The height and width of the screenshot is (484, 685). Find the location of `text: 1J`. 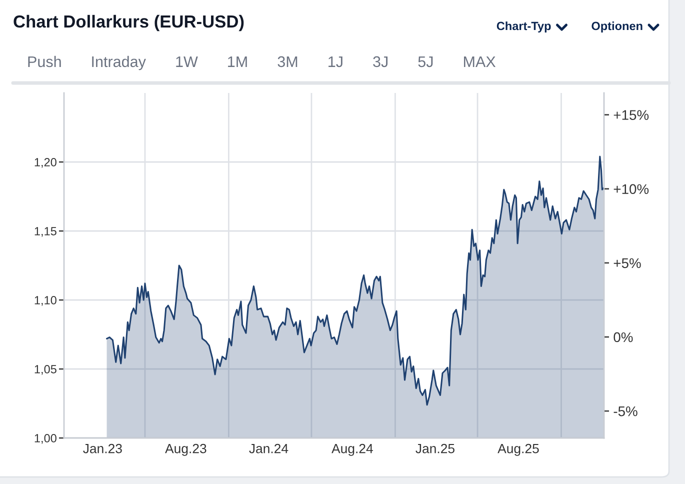

text: 1J is located at coordinates (335, 62).